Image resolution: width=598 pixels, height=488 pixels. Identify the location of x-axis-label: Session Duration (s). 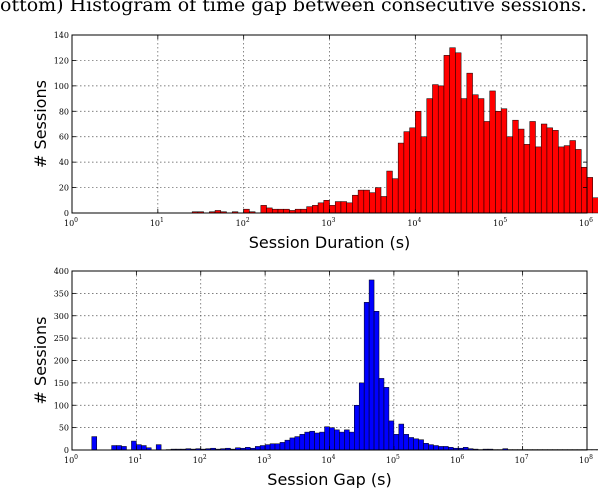
(330, 242).